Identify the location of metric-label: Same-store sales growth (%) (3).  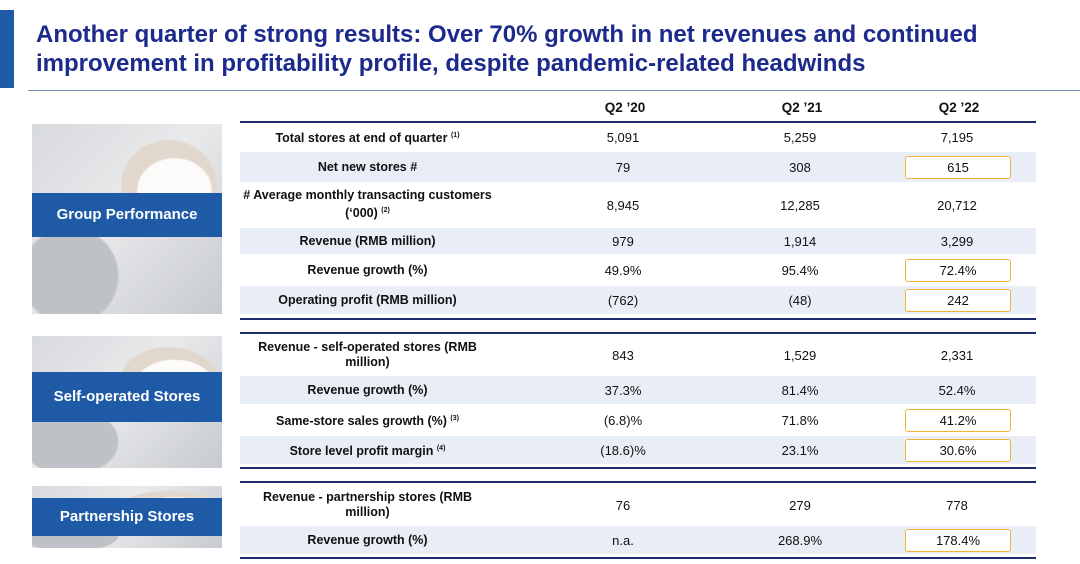
(367, 421).